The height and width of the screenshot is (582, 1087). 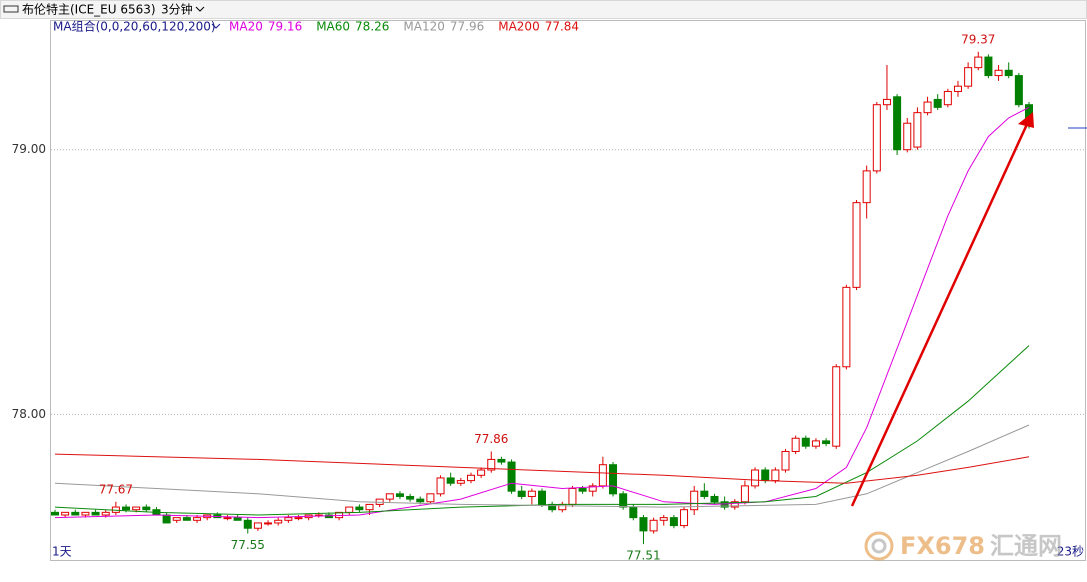 I want to click on legend-value: 77.96, so click(x=467, y=27).